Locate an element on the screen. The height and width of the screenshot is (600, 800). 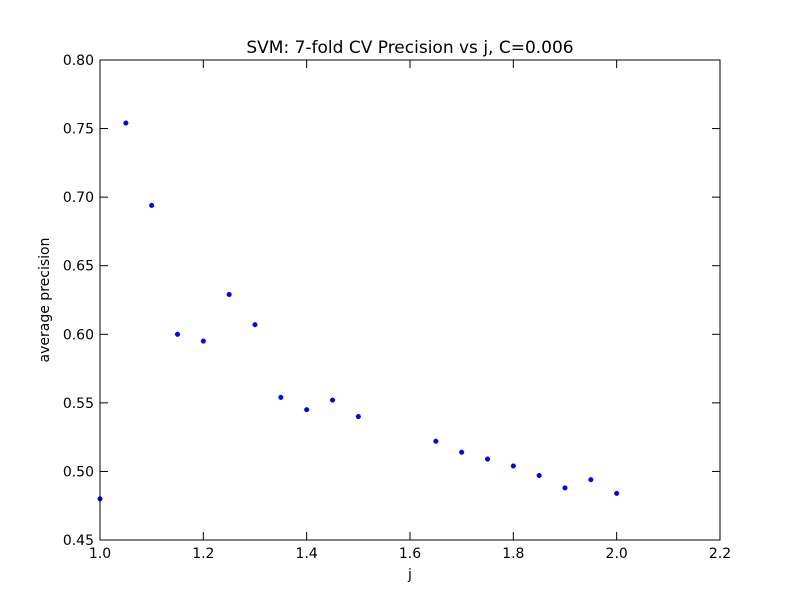
x-axis-label: j is located at coordinates (409, 575).